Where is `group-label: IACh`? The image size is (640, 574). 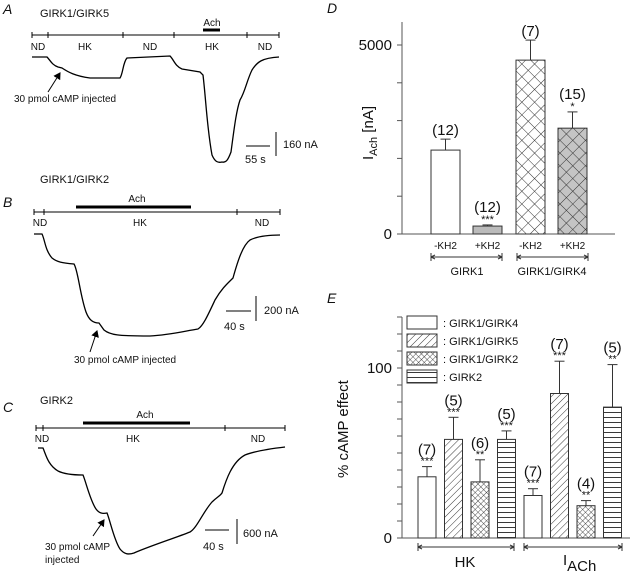 group-label: IACh is located at coordinates (579, 563).